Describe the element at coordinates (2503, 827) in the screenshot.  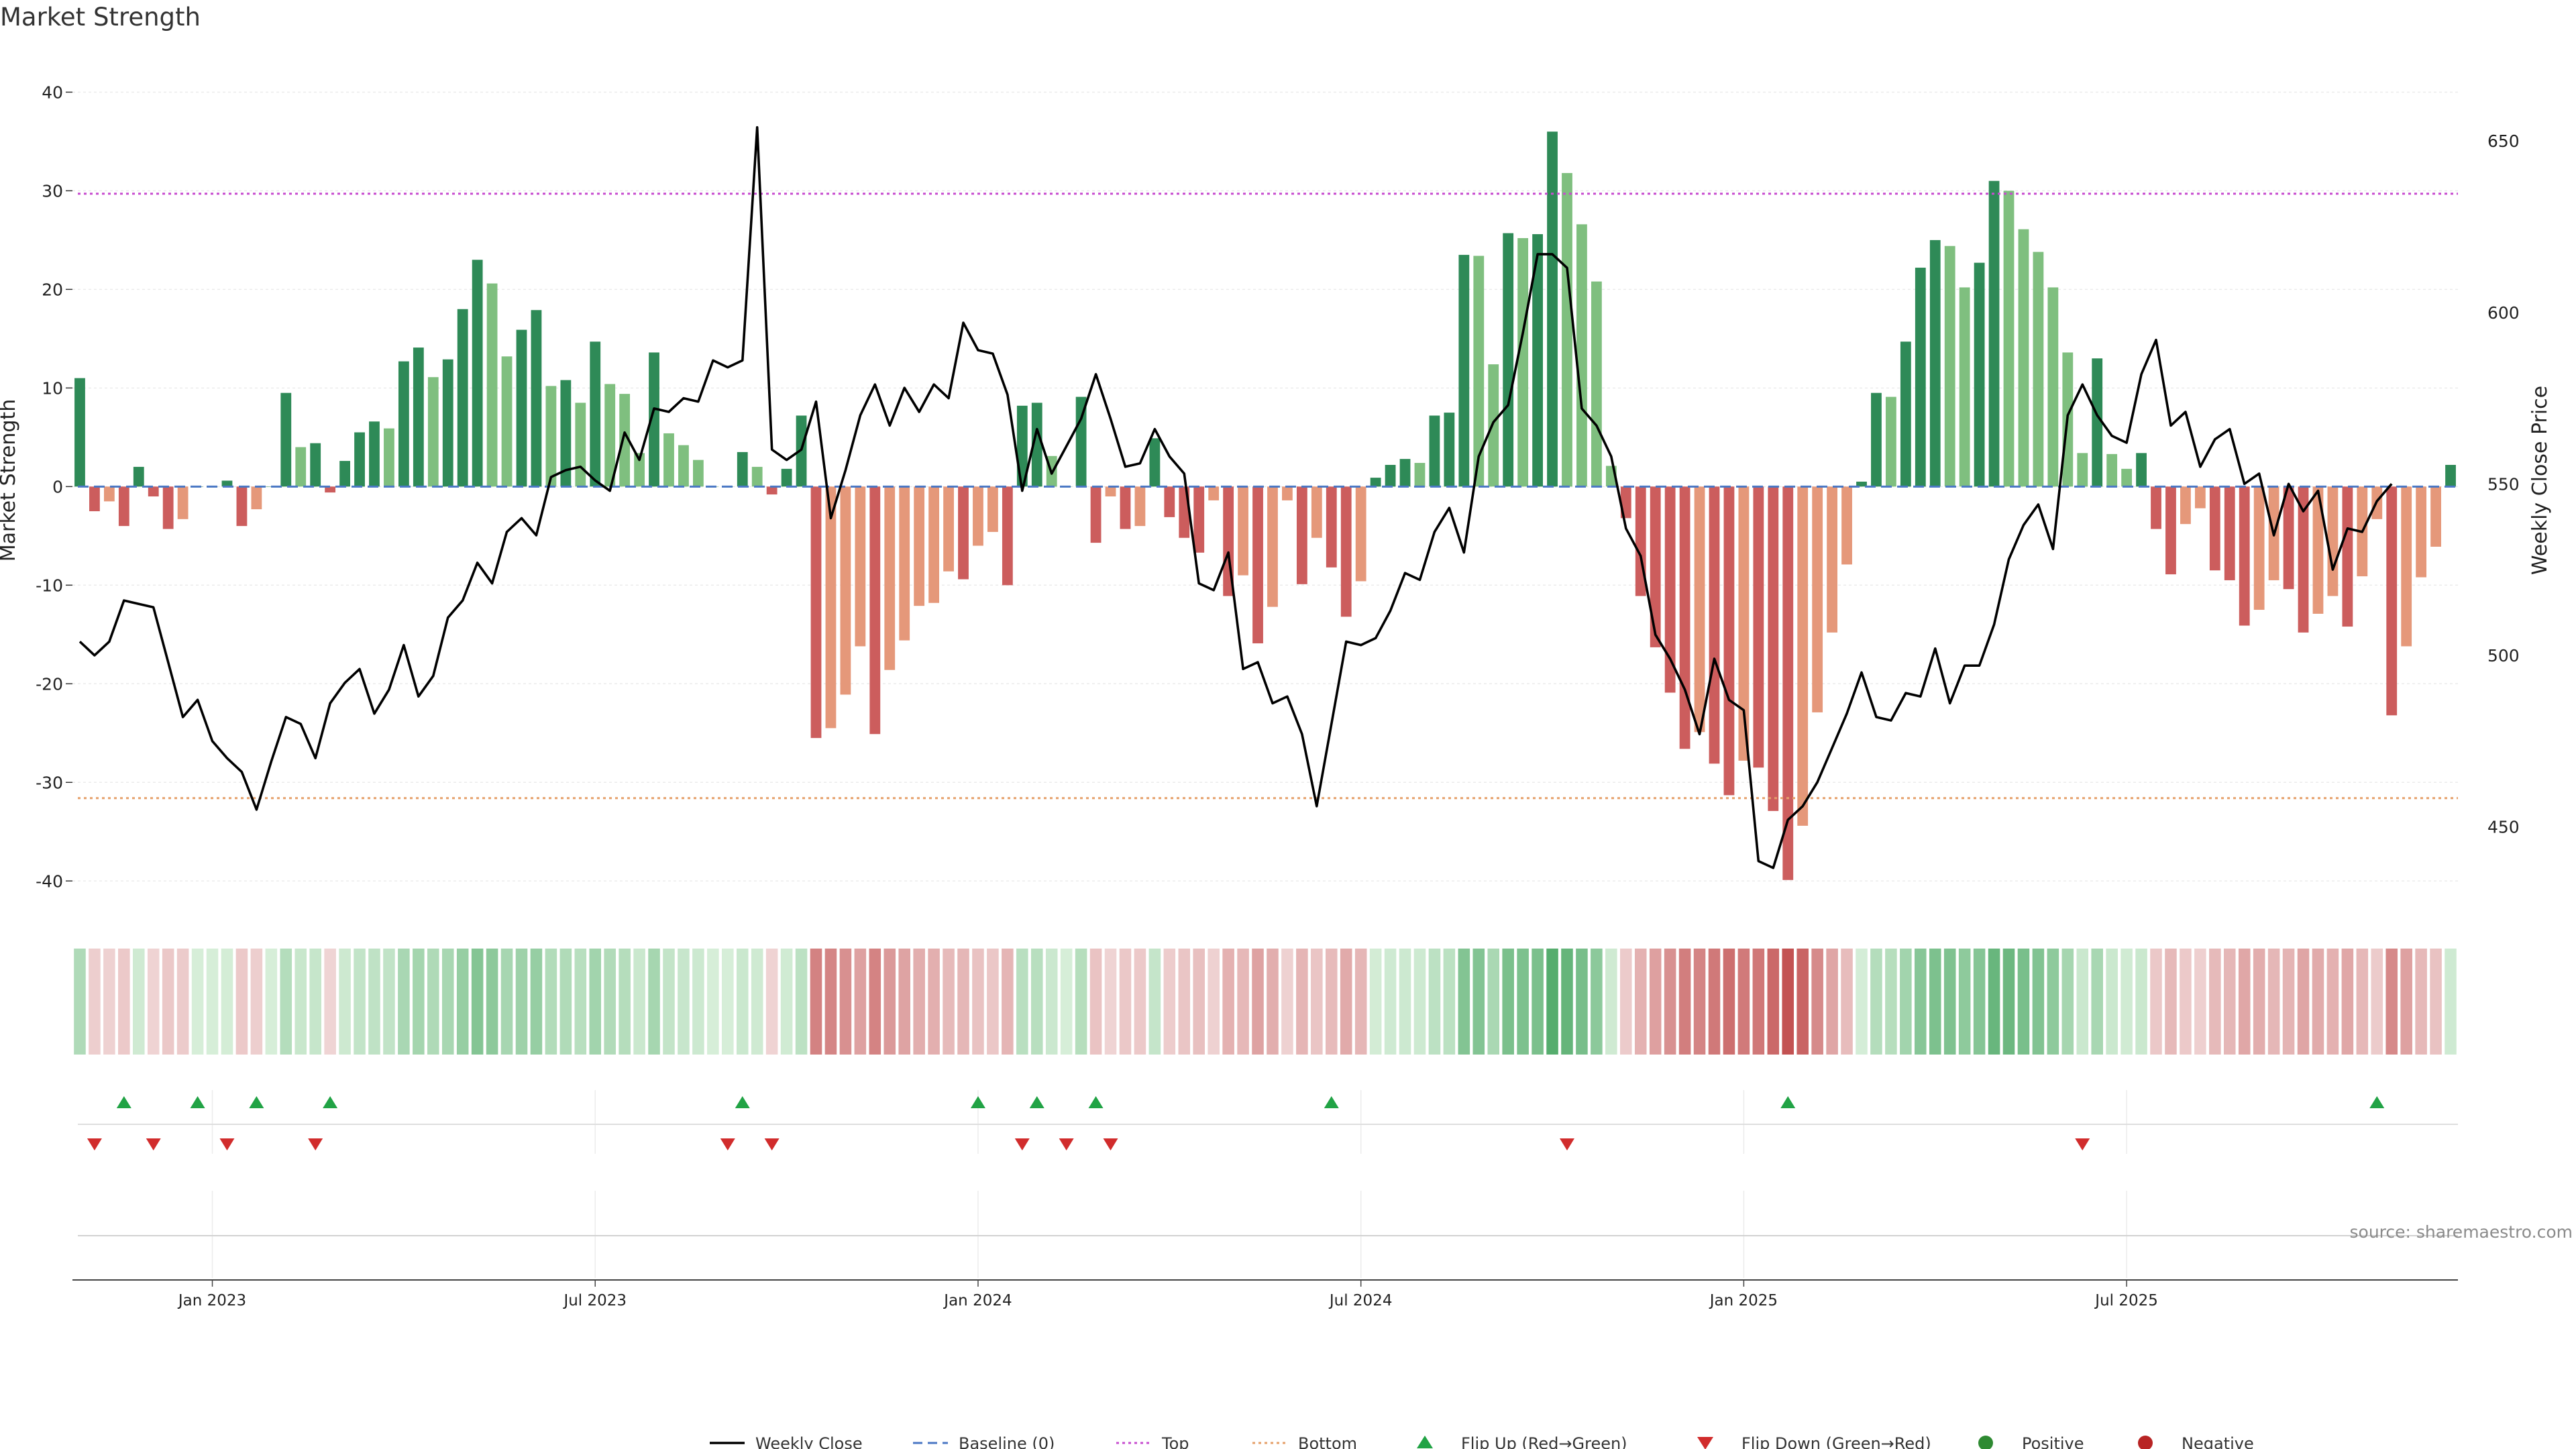
I see `y2-tick-label: 450` at that location.